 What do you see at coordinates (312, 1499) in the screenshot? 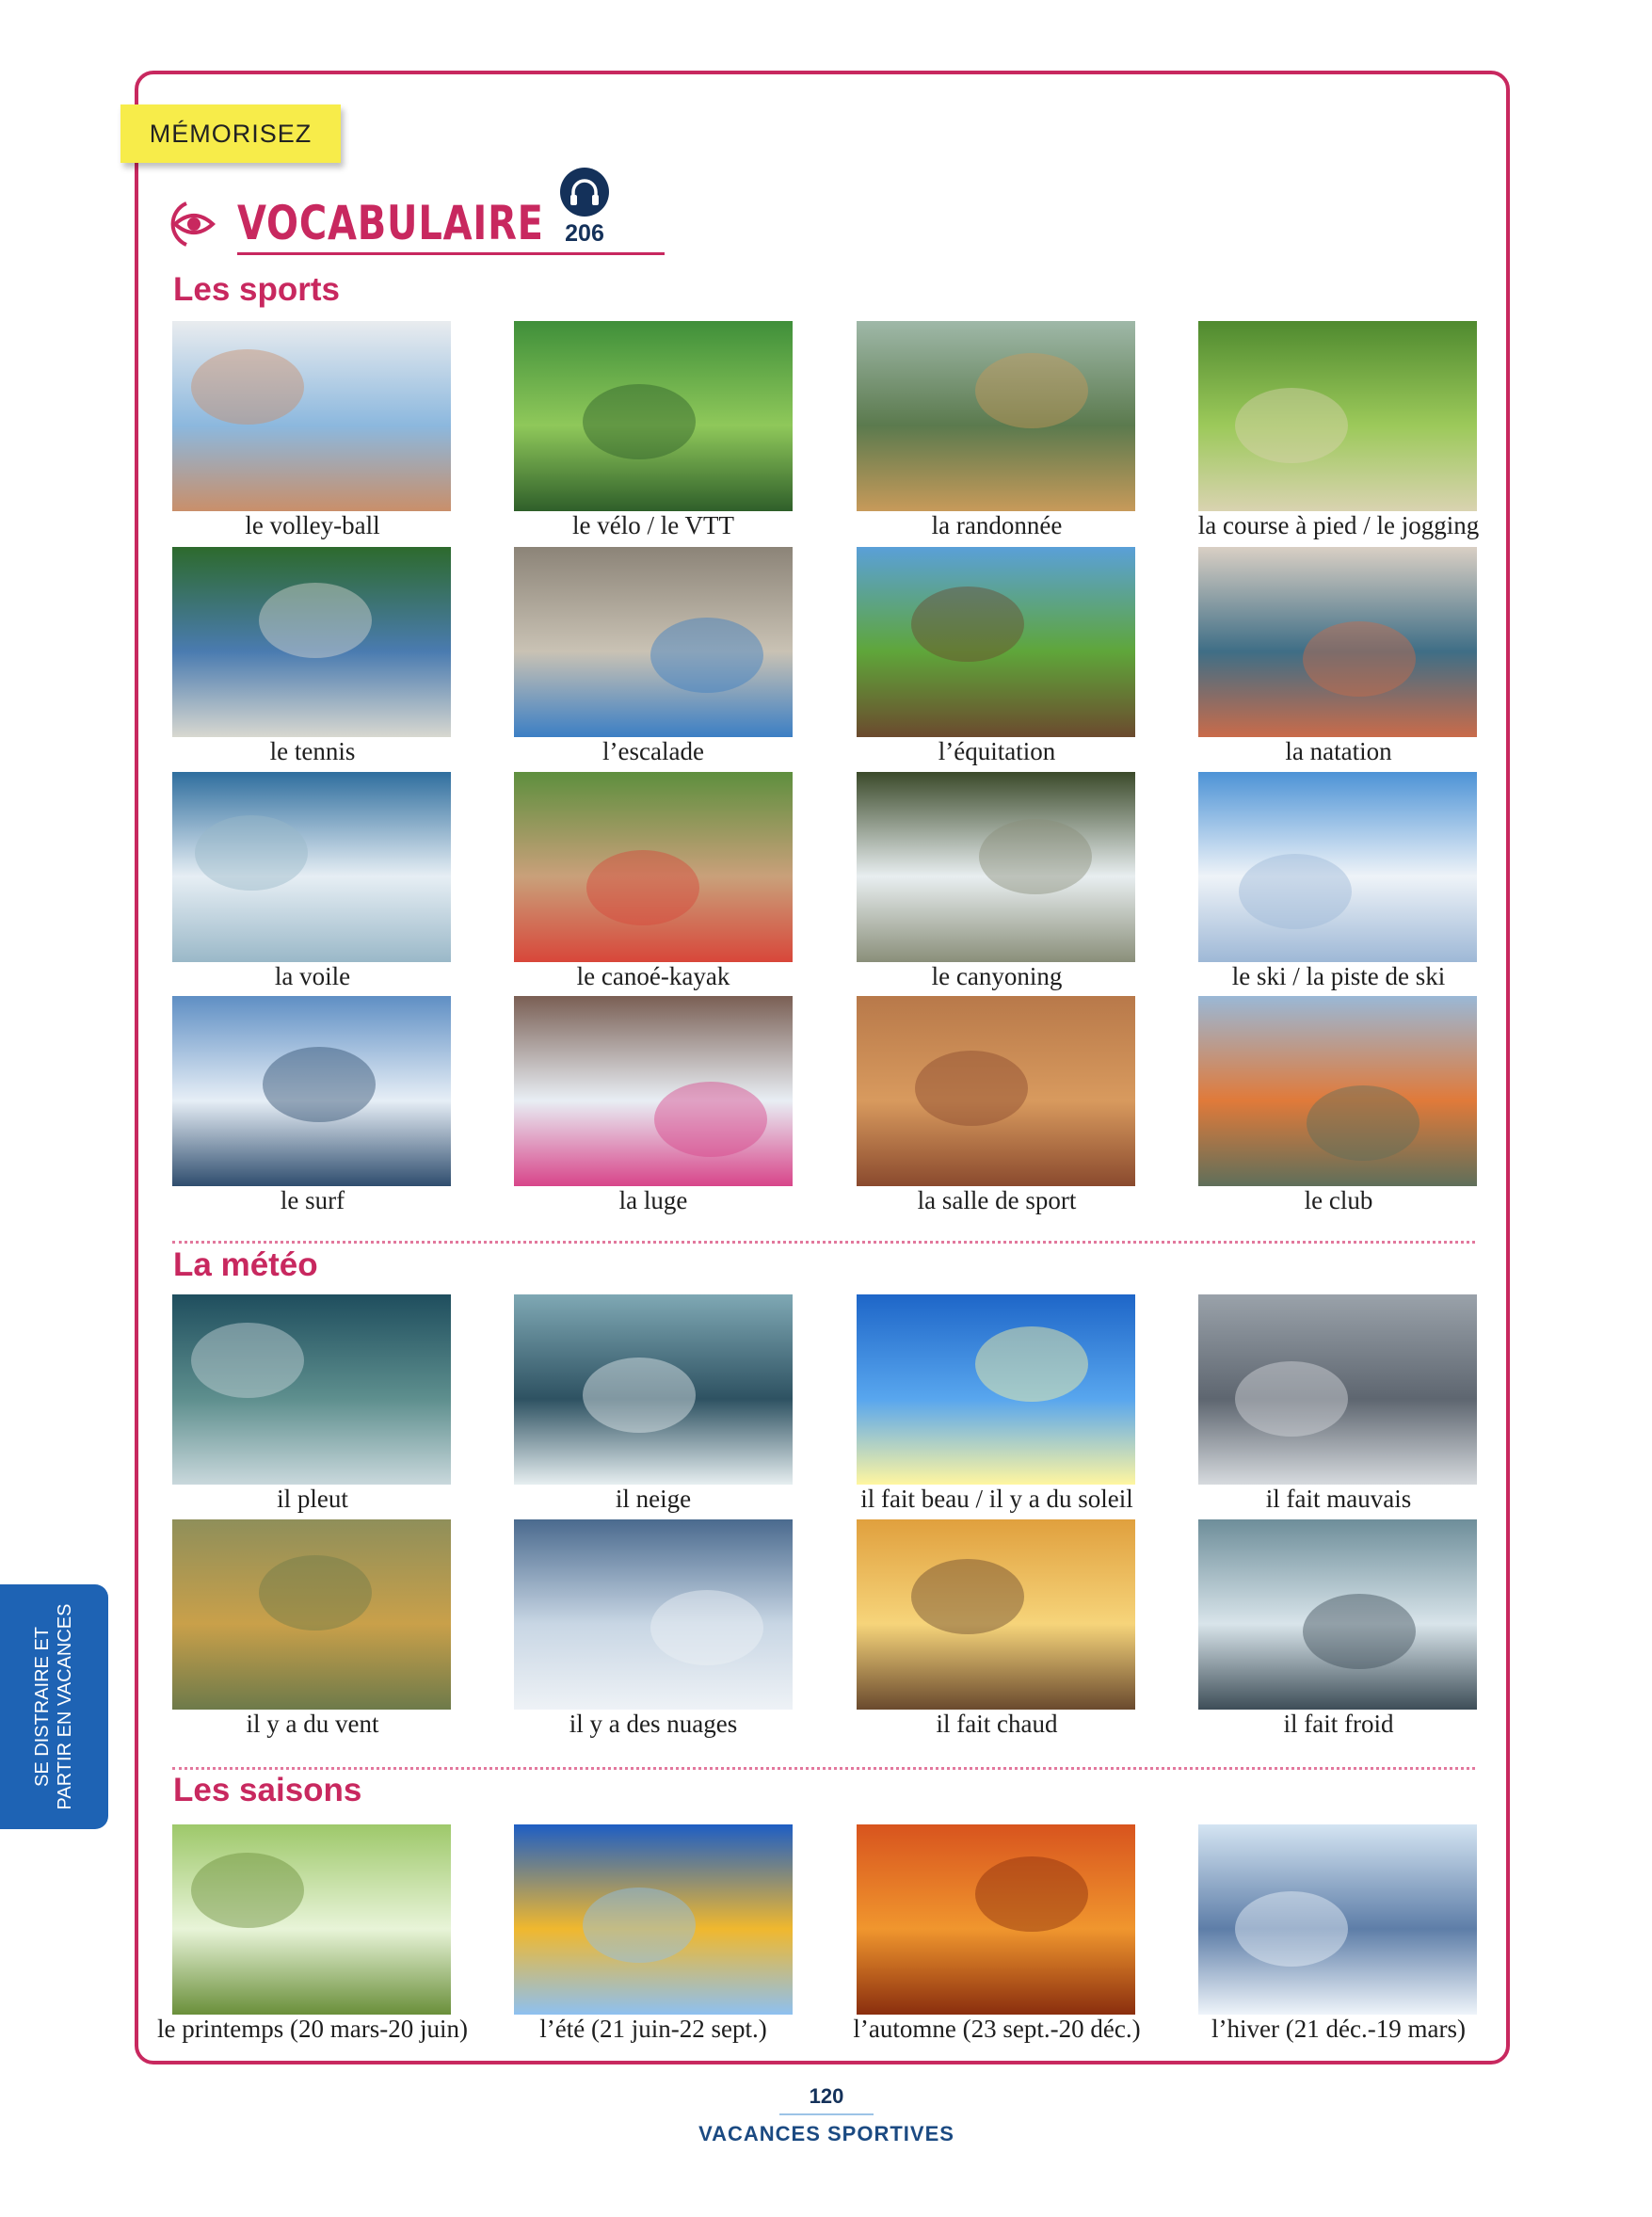
I see `vocab-caption: il pleut` at bounding box center [312, 1499].